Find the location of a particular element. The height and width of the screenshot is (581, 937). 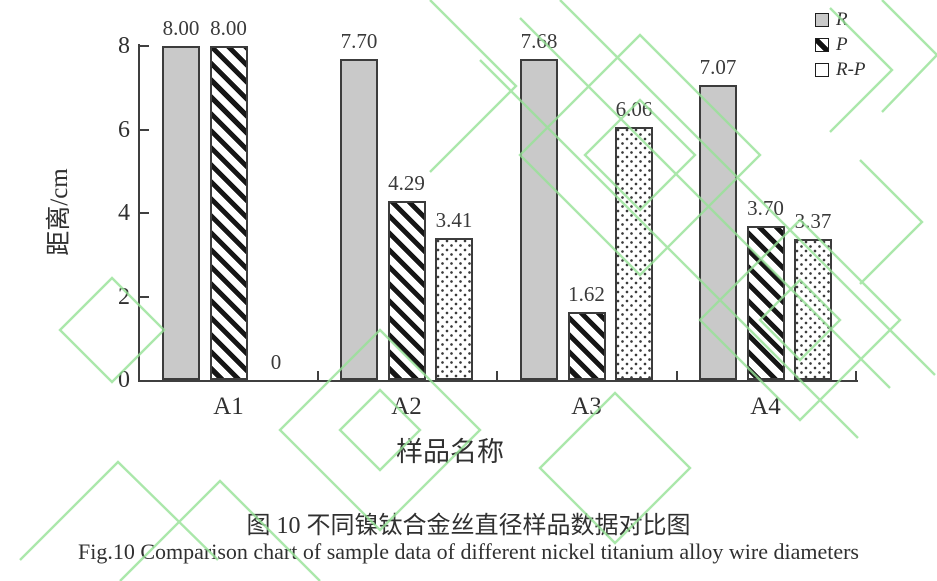

bar-A3-R-P is located at coordinates (634, 253).